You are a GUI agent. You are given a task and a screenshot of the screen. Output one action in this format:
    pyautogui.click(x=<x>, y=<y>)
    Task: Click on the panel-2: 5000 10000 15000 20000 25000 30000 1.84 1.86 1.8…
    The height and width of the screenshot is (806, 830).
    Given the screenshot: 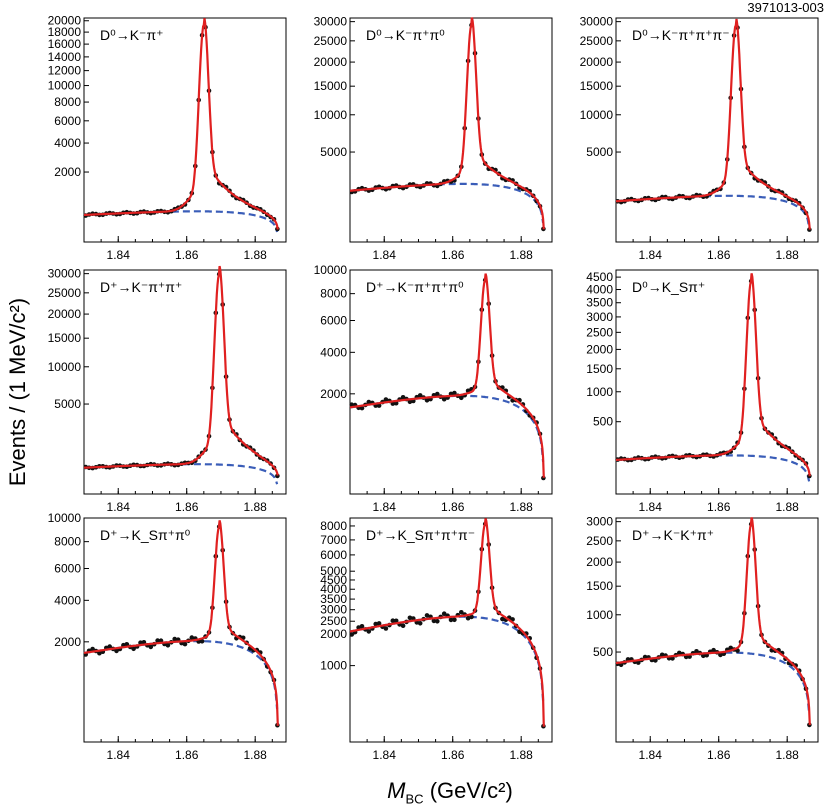 What is the action you would take?
    pyautogui.click(x=433, y=138)
    